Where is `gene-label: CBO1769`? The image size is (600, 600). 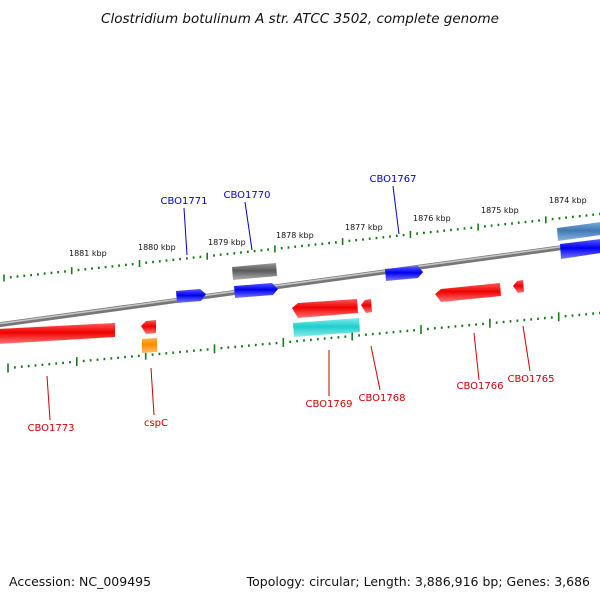 gene-label: CBO1769 is located at coordinates (329, 404).